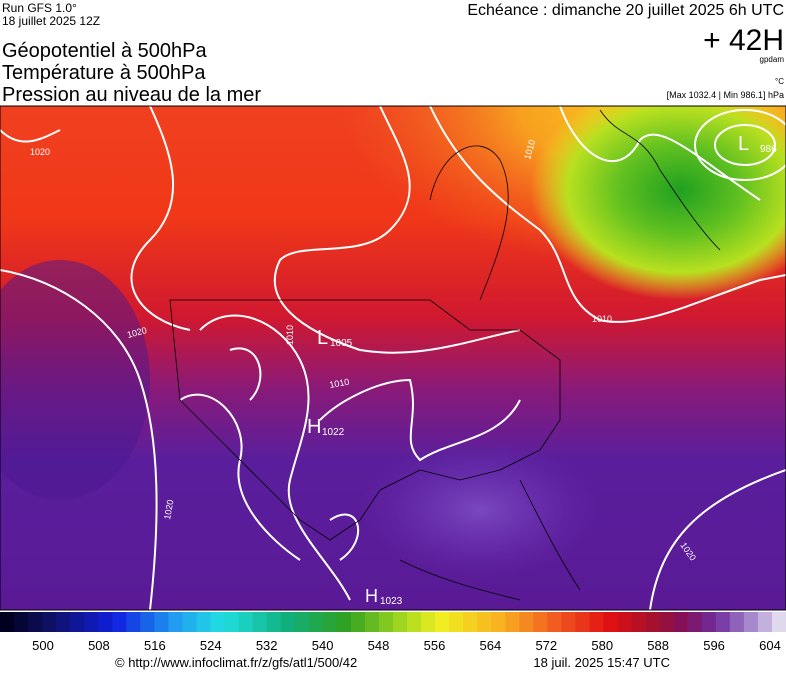  I want to click on generated-time: 18 juil. 2025 15:47 UTC, so click(601, 662).